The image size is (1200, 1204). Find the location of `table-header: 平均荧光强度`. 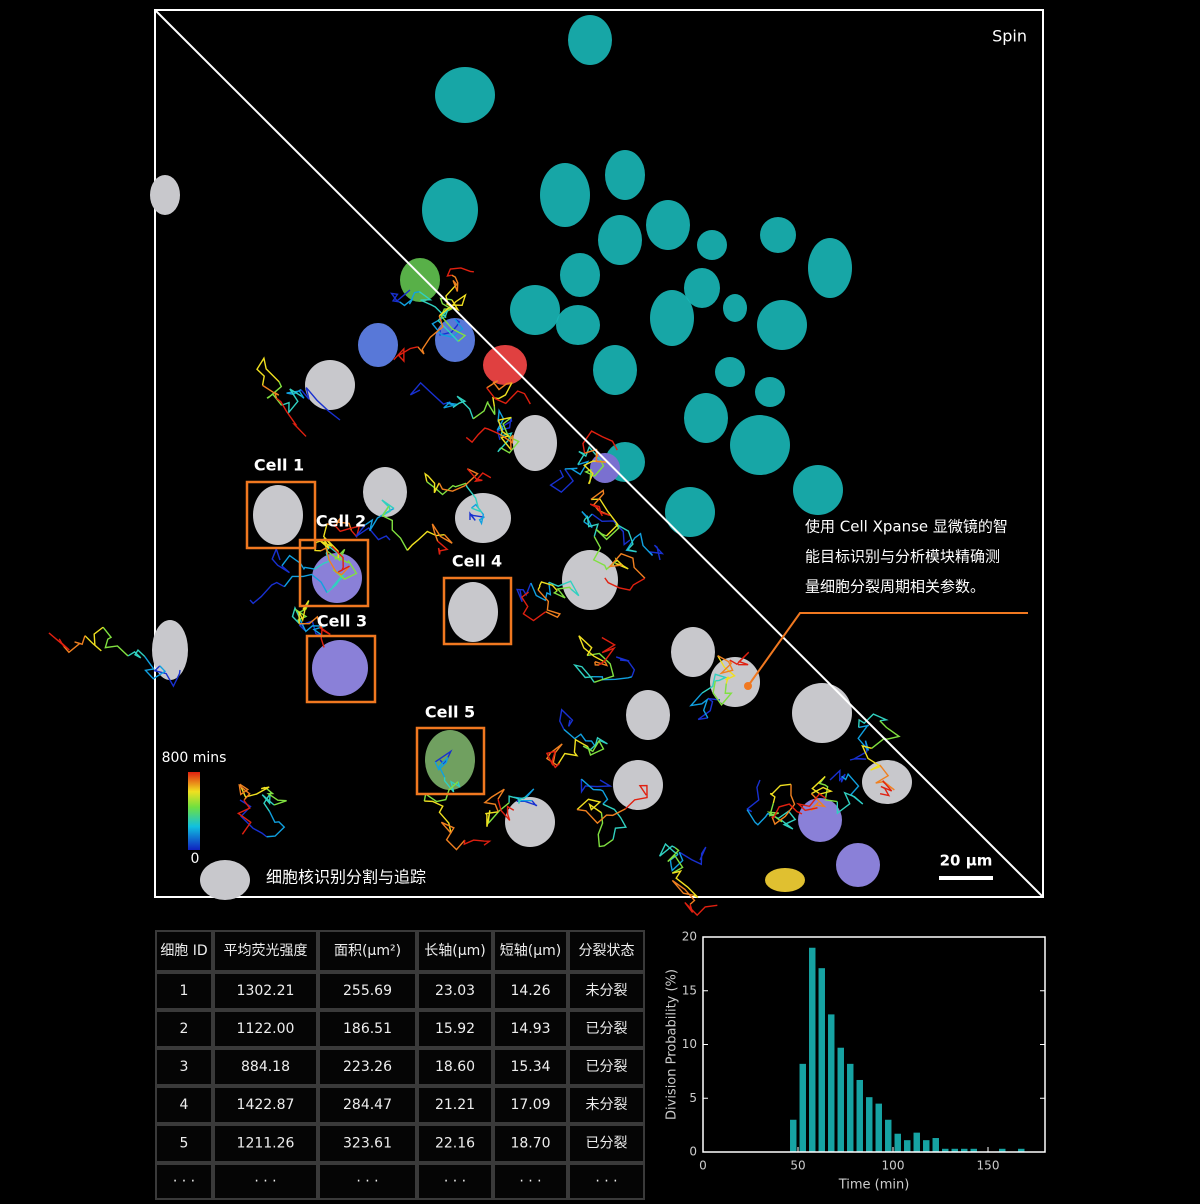

table-header: 平均荧光强度 is located at coordinates (266, 950).